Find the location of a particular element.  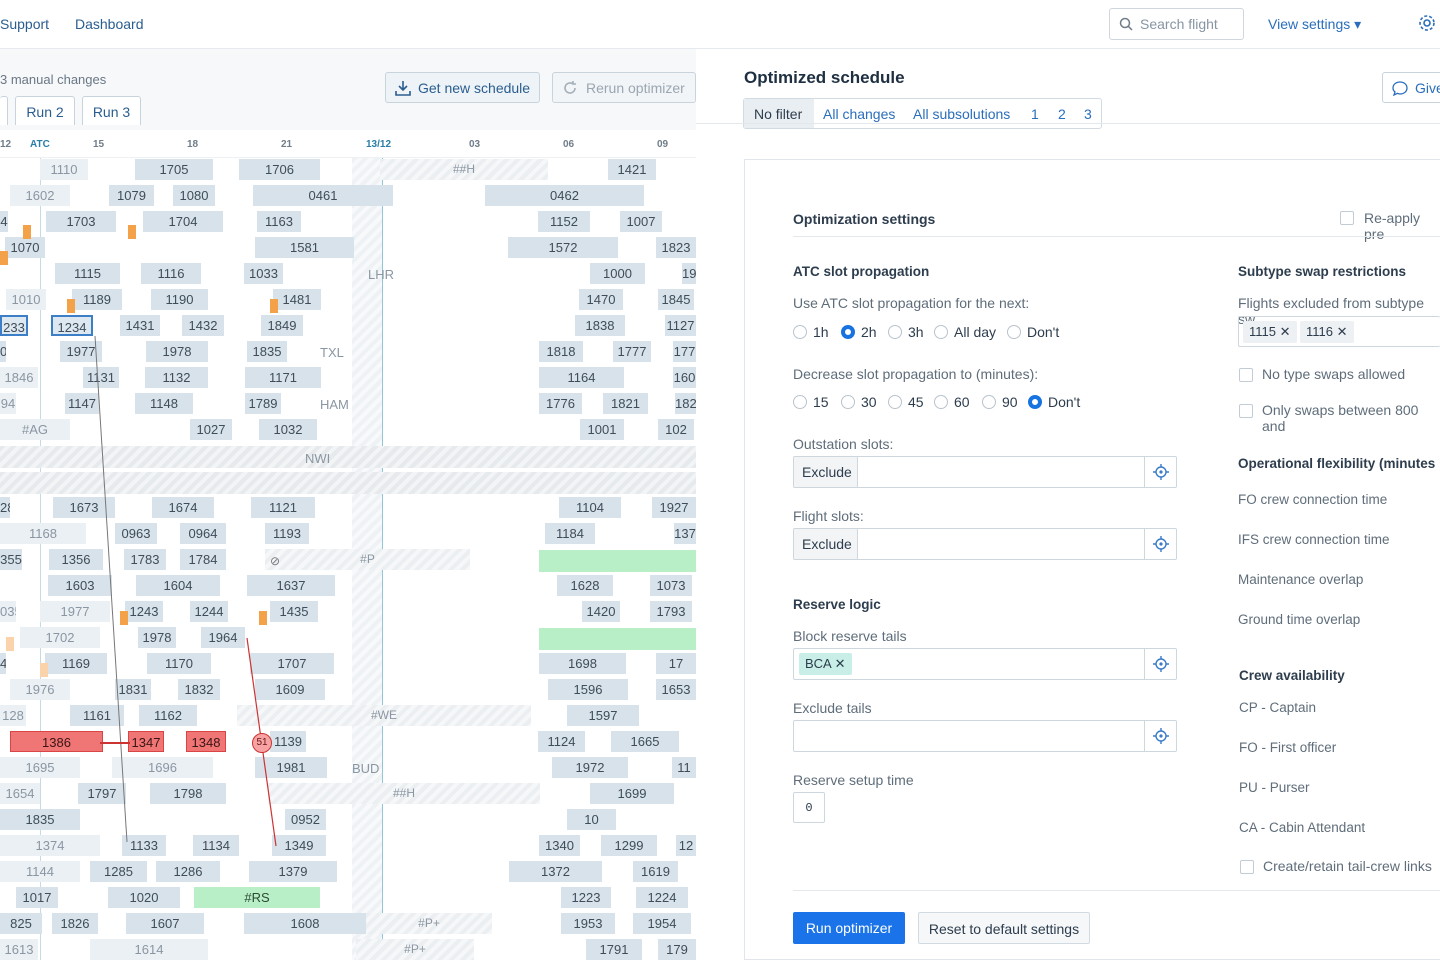

flight-bar: 1121 is located at coordinates (283, 507).